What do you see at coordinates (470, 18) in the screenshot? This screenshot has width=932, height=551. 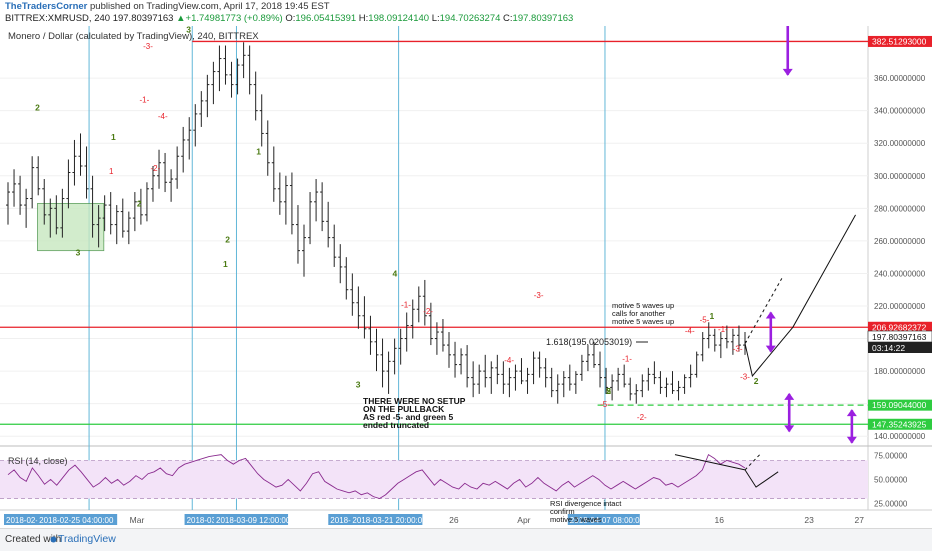 I see `low-value: 194.70263274` at bounding box center [470, 18].